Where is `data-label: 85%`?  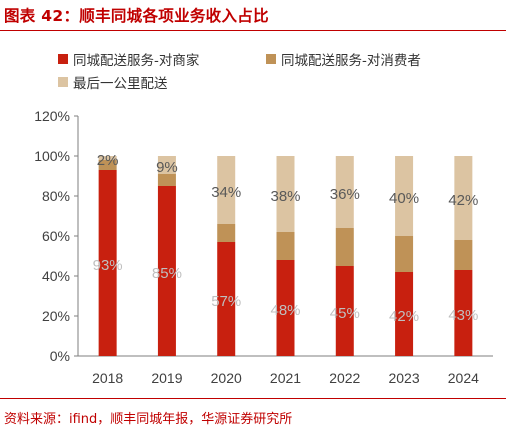 data-label: 85% is located at coordinates (167, 273).